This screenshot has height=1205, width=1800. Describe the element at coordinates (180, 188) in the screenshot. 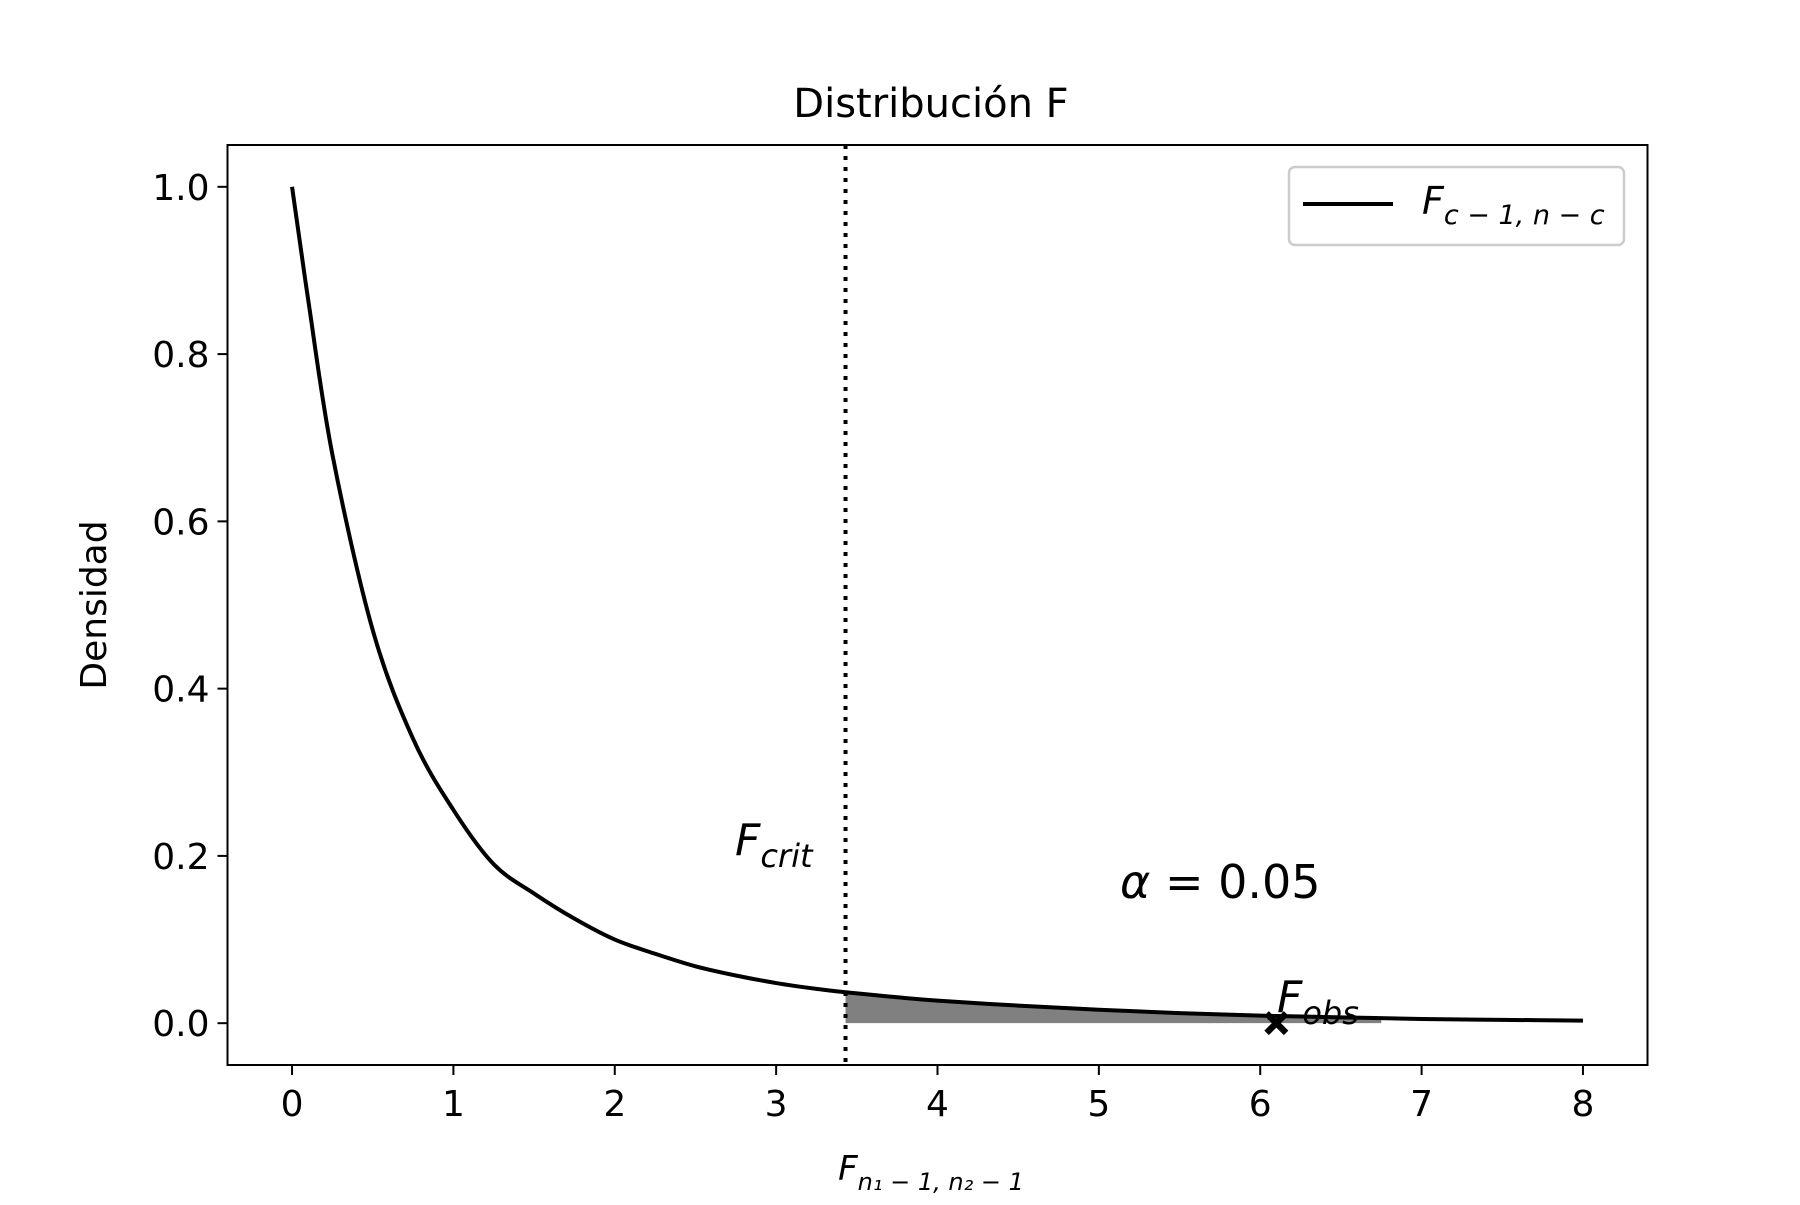

I see `y-tick-label: 1.0` at that location.